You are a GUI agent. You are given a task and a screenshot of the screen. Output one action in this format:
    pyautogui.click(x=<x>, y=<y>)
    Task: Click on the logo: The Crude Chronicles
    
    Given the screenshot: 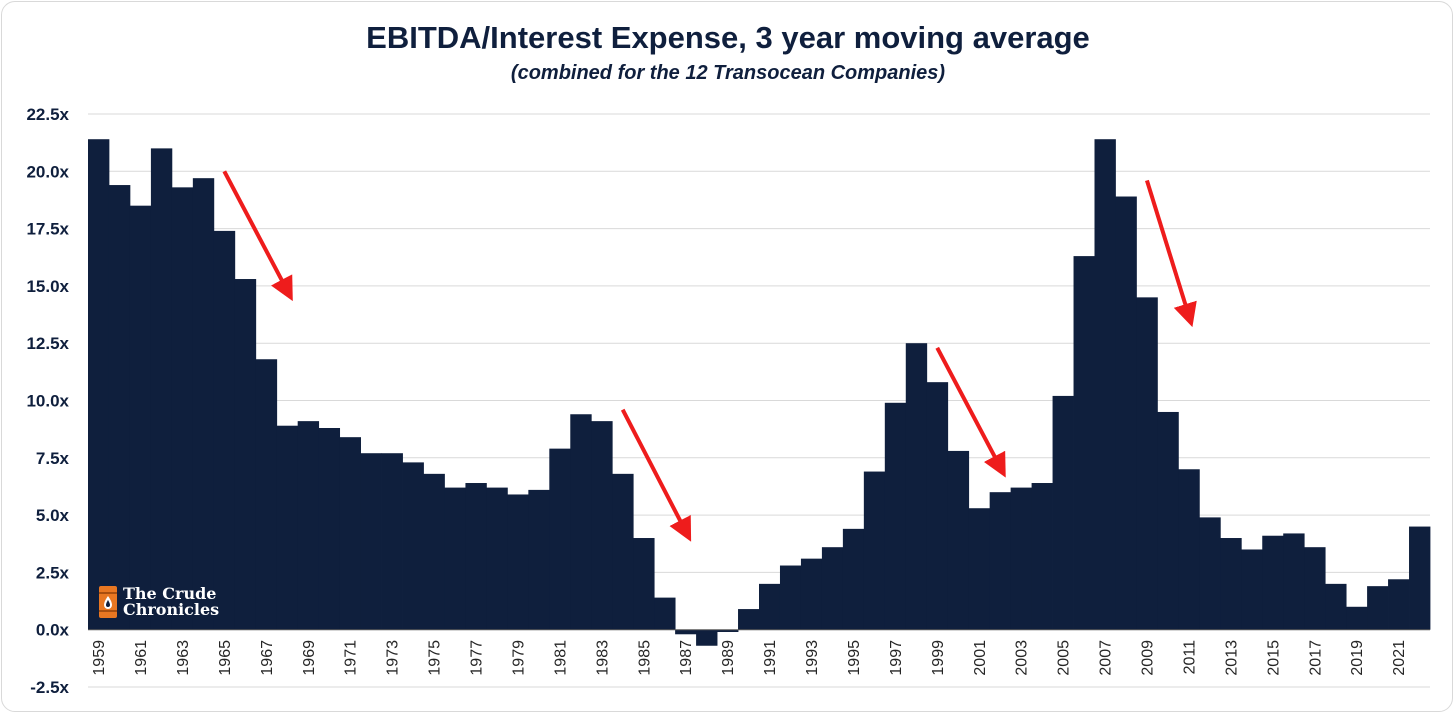 What is the action you would take?
    pyautogui.click(x=158, y=602)
    